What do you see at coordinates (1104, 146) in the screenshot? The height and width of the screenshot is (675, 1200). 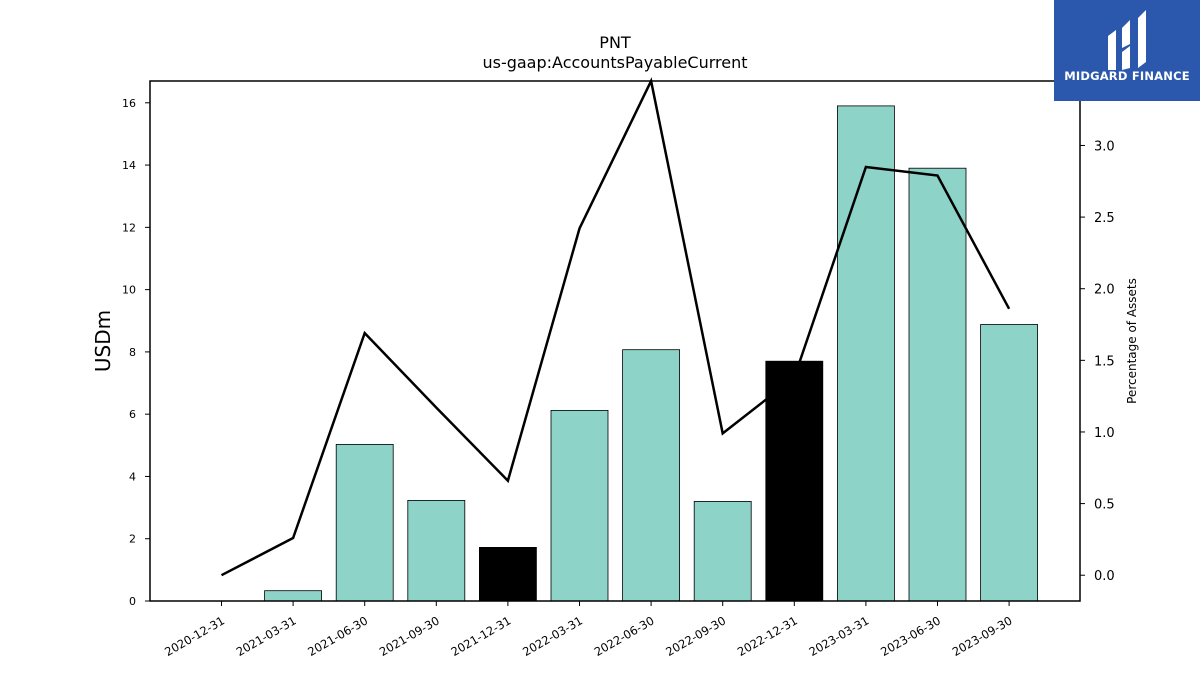 I see `y2-tick-label: 3.0` at bounding box center [1104, 146].